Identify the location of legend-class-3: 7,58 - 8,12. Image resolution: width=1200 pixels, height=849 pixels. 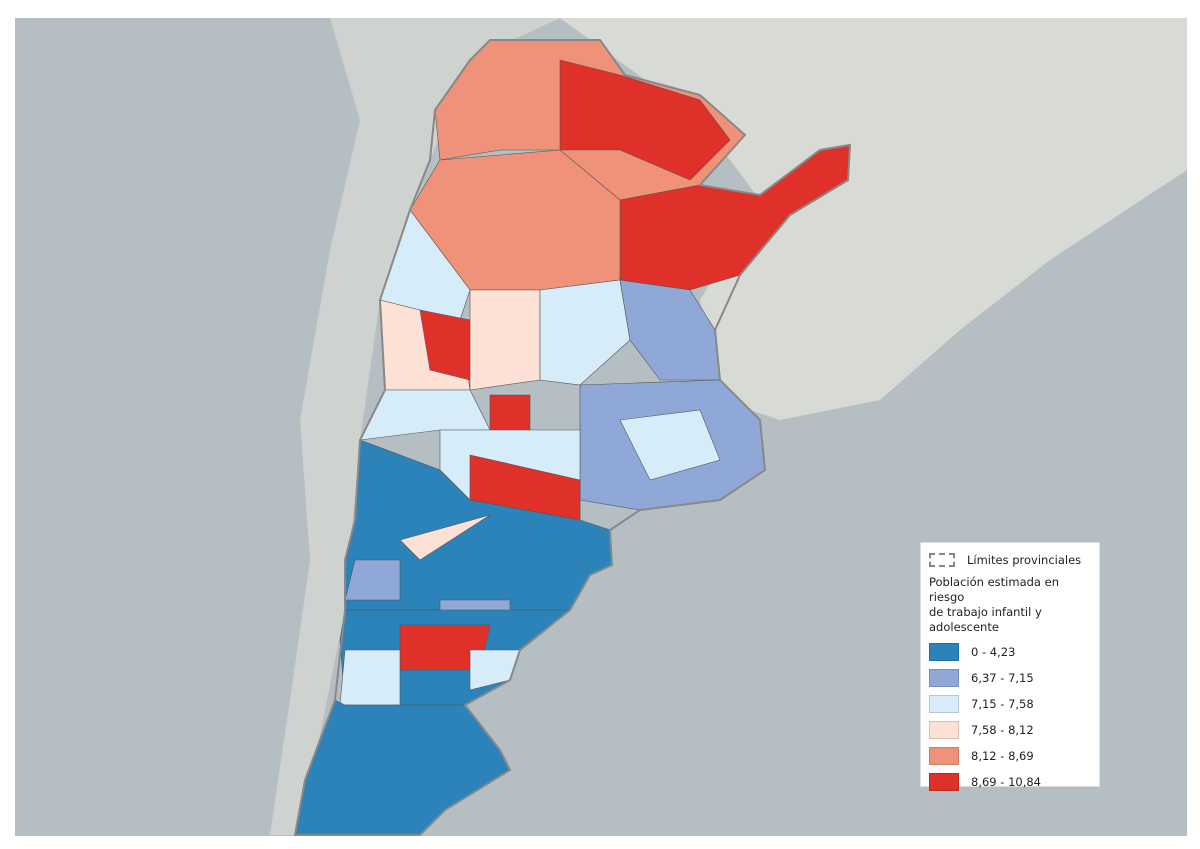
(1010, 730).